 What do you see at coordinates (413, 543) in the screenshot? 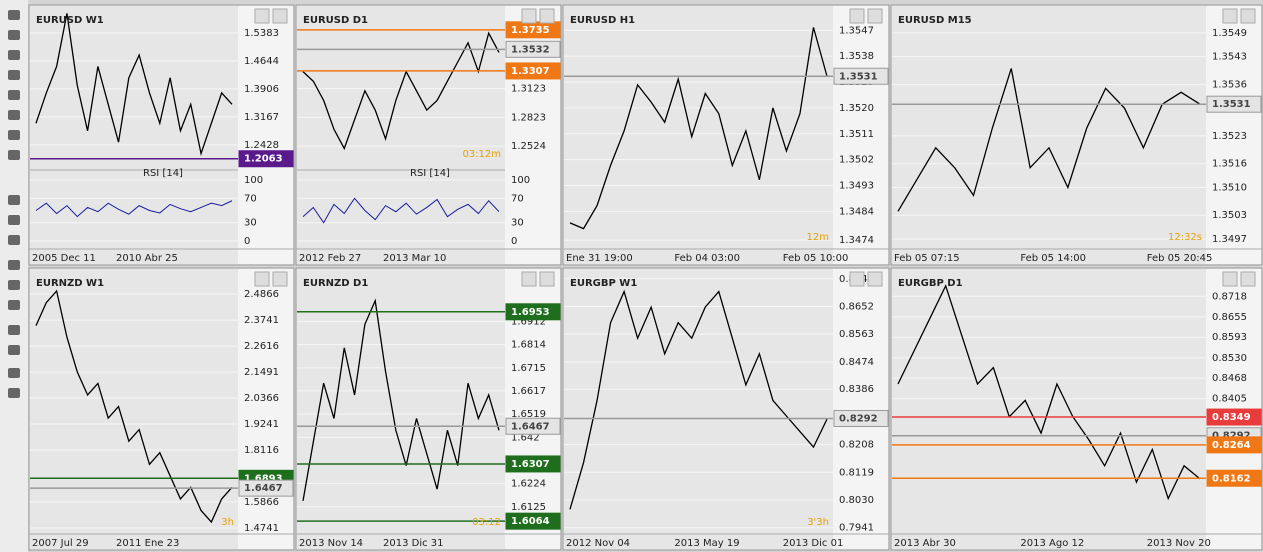
I see `x-tick-label: 2013 Dic 31` at bounding box center [413, 543].